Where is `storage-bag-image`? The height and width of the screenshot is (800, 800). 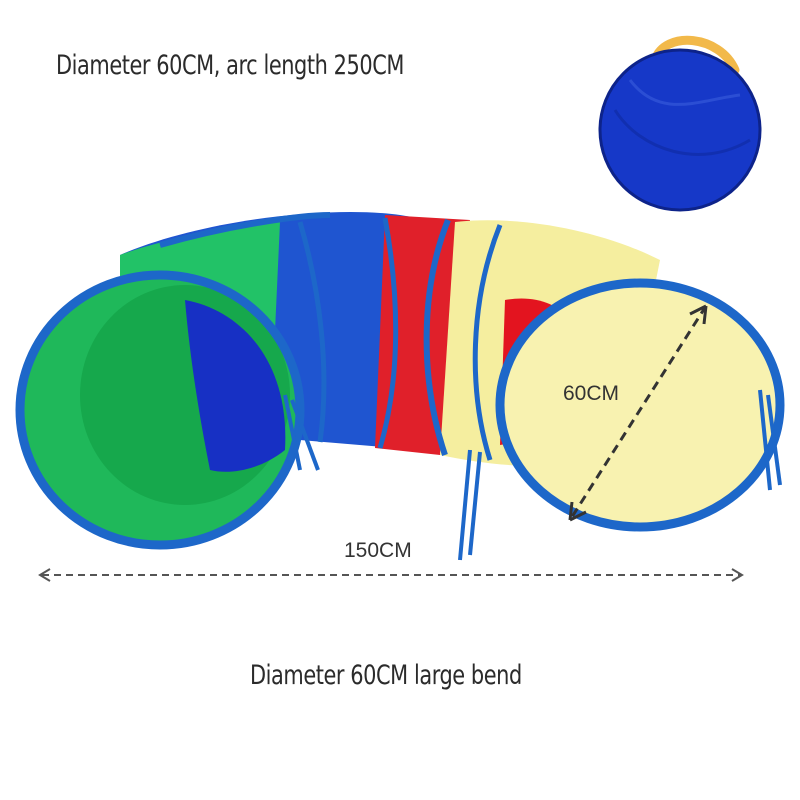 storage-bag-image is located at coordinates (680, 123).